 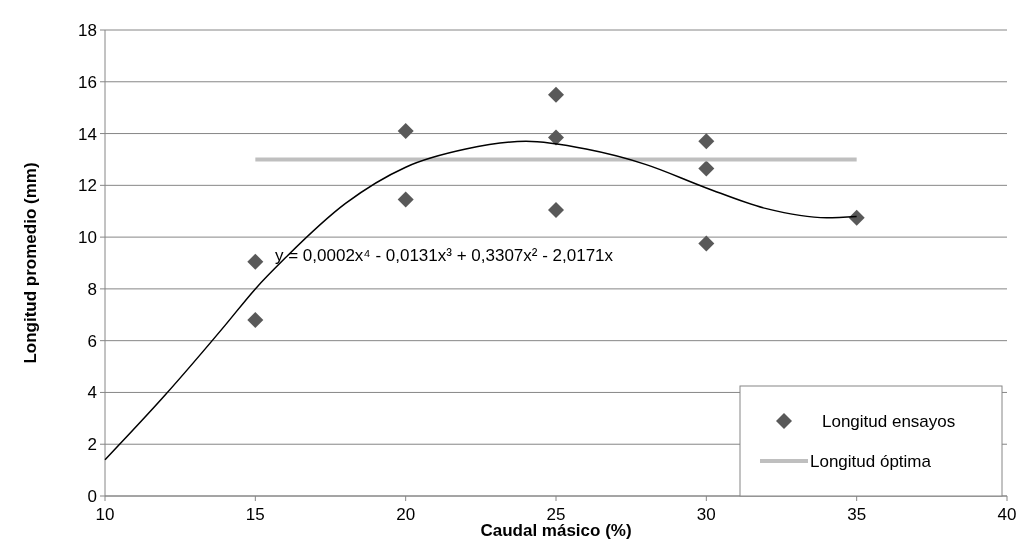 I want to click on y-tick-label: 12, so click(x=87, y=186).